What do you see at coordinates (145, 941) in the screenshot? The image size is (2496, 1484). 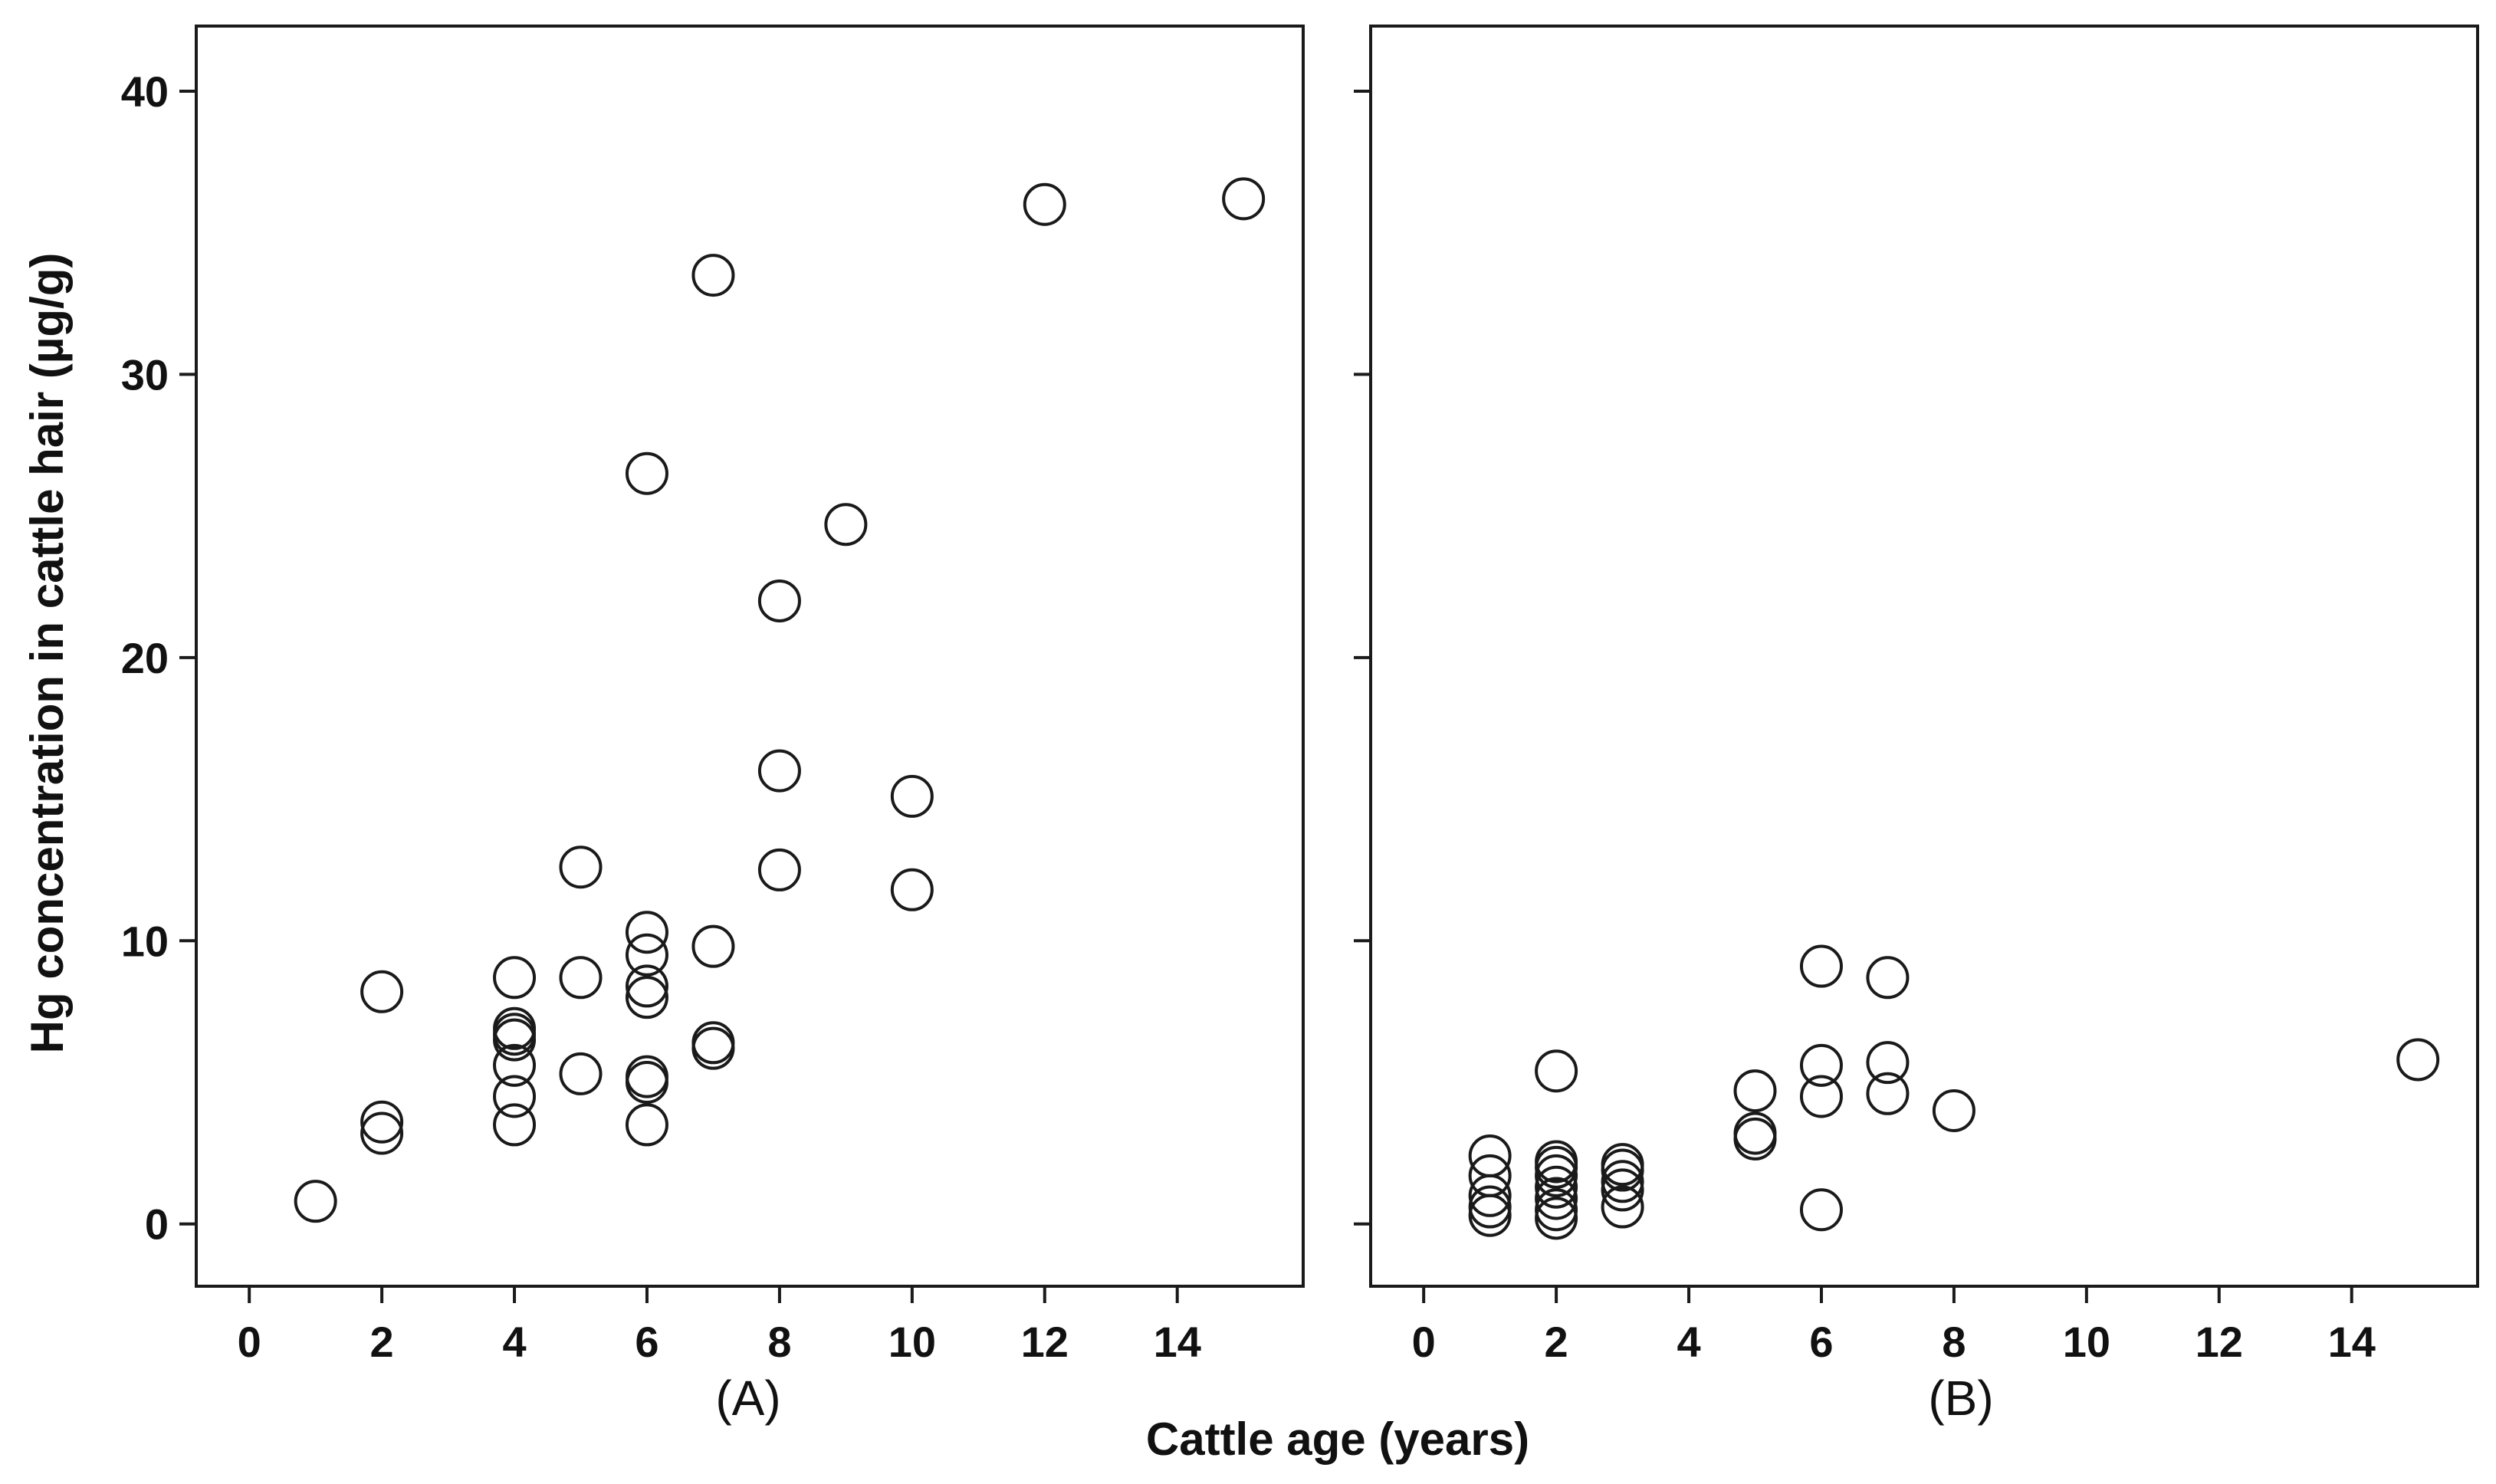 I see `y-tick-label: 10` at bounding box center [145, 941].